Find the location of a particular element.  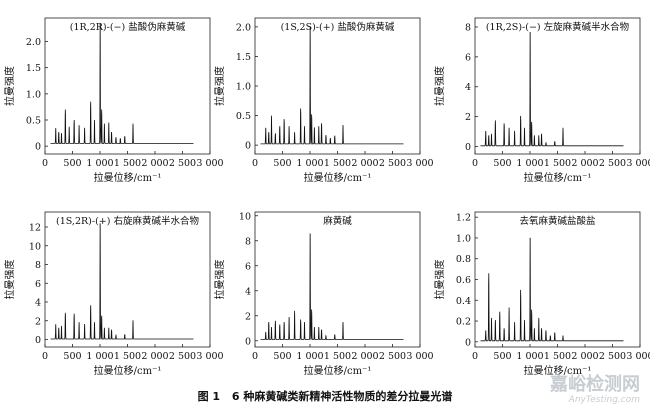

chart-title: 麻黄碱 is located at coordinates (337, 221).